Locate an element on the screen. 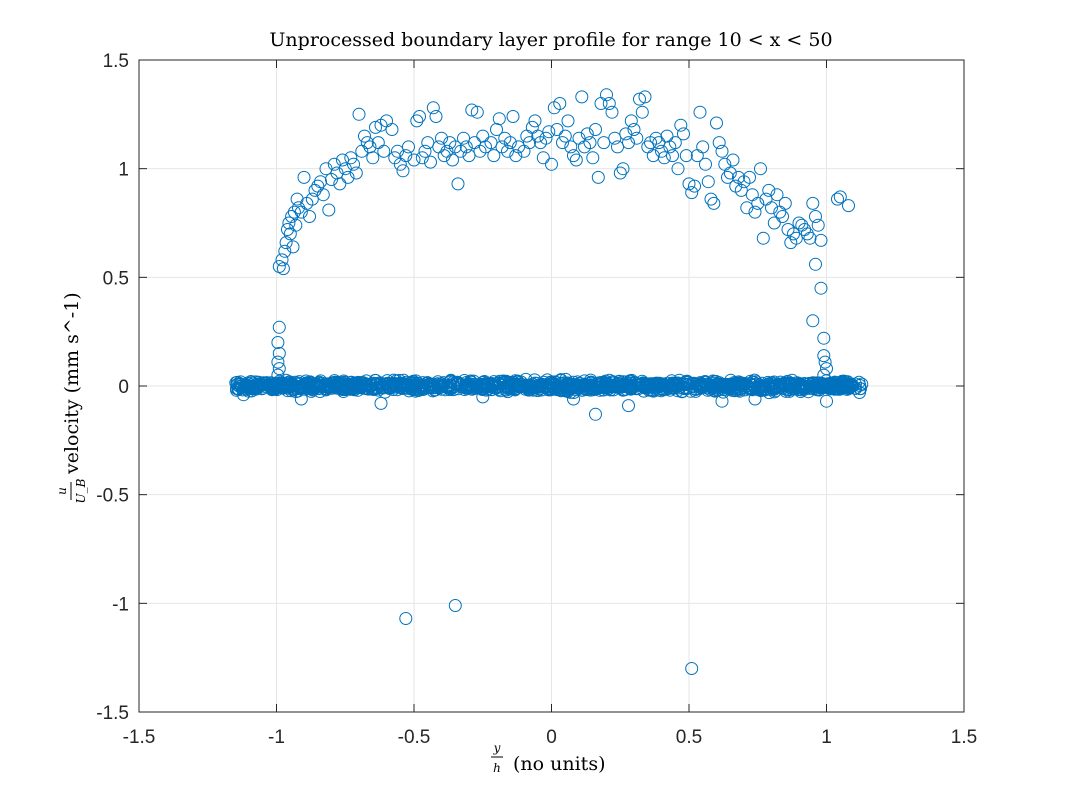 The width and height of the screenshot is (1067, 800). y-axis-label: u U_B velocity (mm s^-1) is located at coordinates (71, 397).